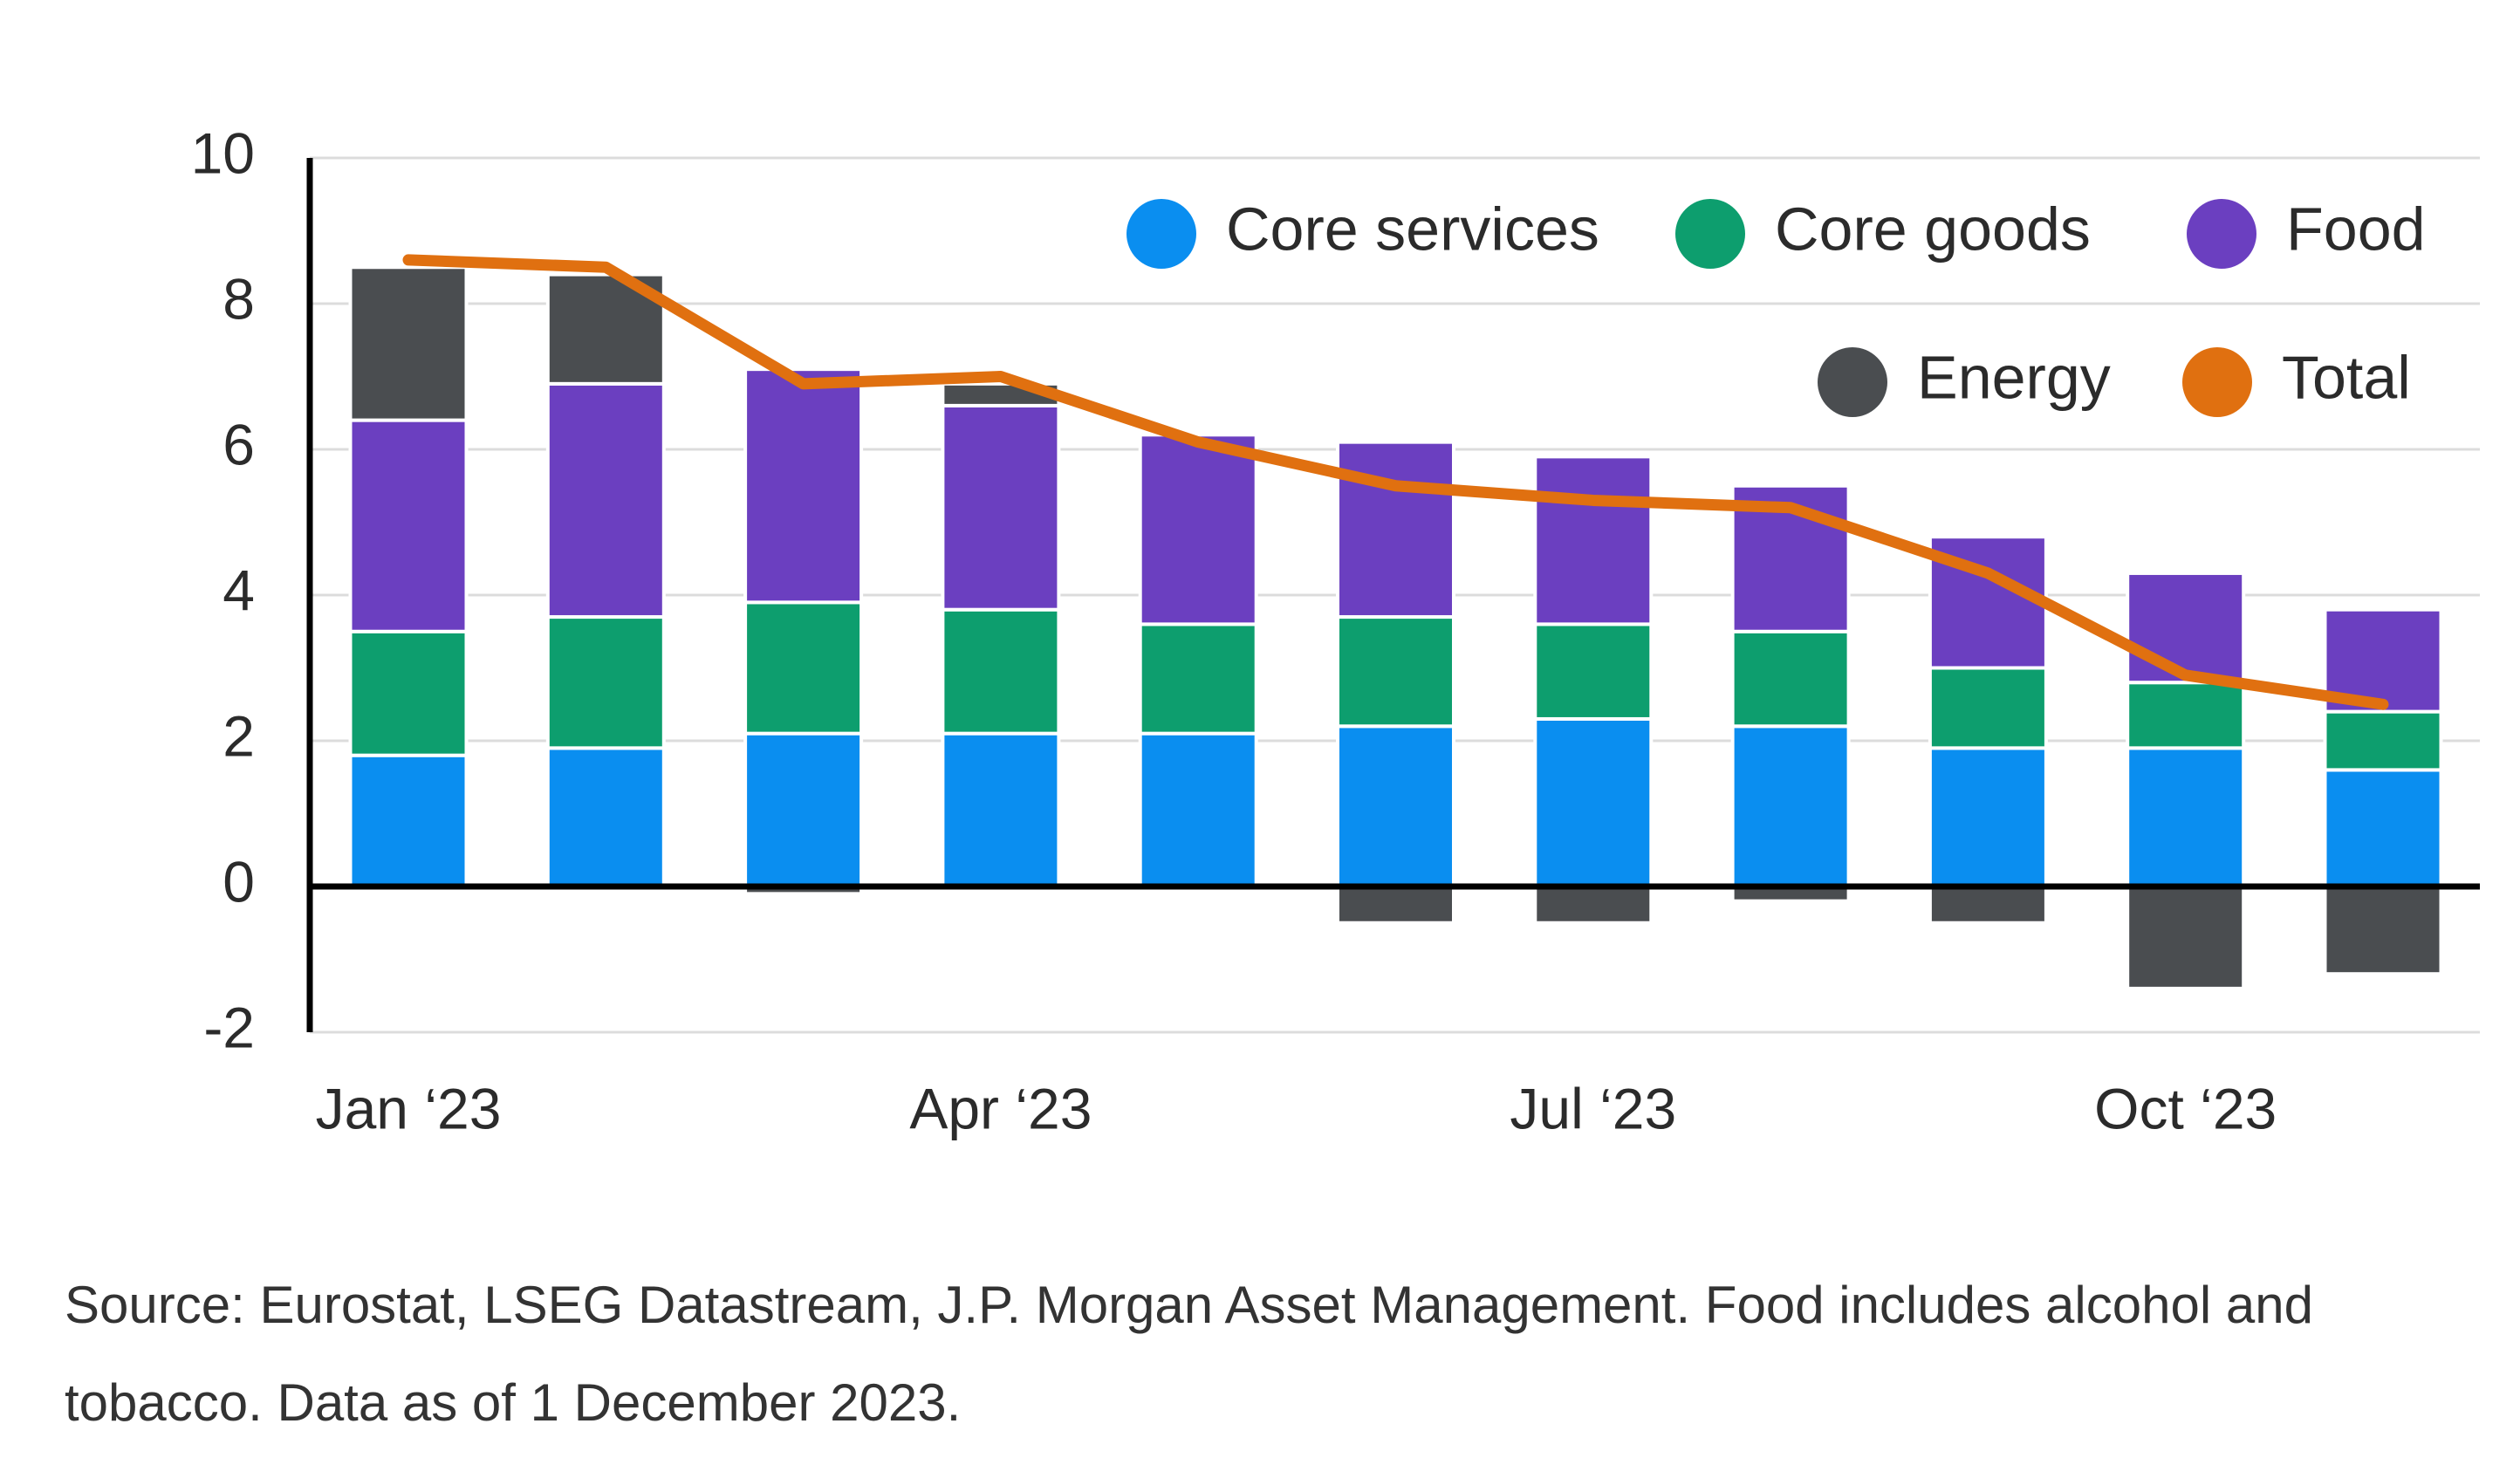 The height and width of the screenshot is (1458, 2520). I want to click on y-tick-label: -2, so click(229, 1027).